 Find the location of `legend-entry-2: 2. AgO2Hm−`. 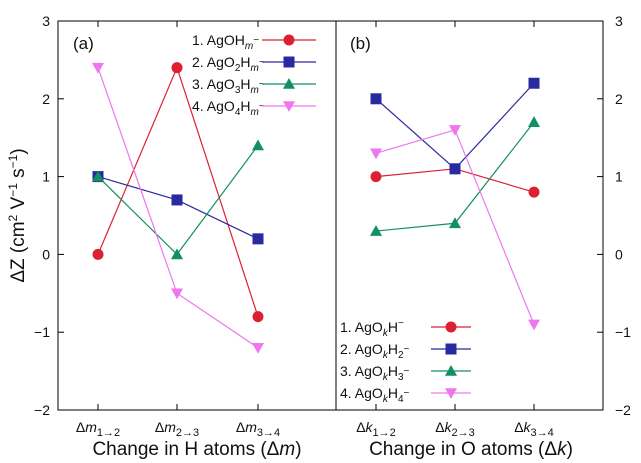

legend-entry-2: 2. AgO2Hm− is located at coordinates (228, 64).